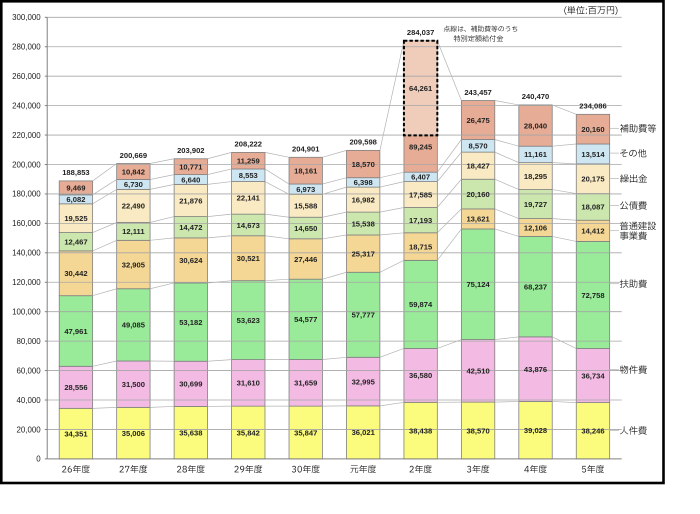 The height and width of the screenshot is (514, 700). Describe the element at coordinates (305, 383) in the screenshot. I see `svg-text: 31,659` at that location.